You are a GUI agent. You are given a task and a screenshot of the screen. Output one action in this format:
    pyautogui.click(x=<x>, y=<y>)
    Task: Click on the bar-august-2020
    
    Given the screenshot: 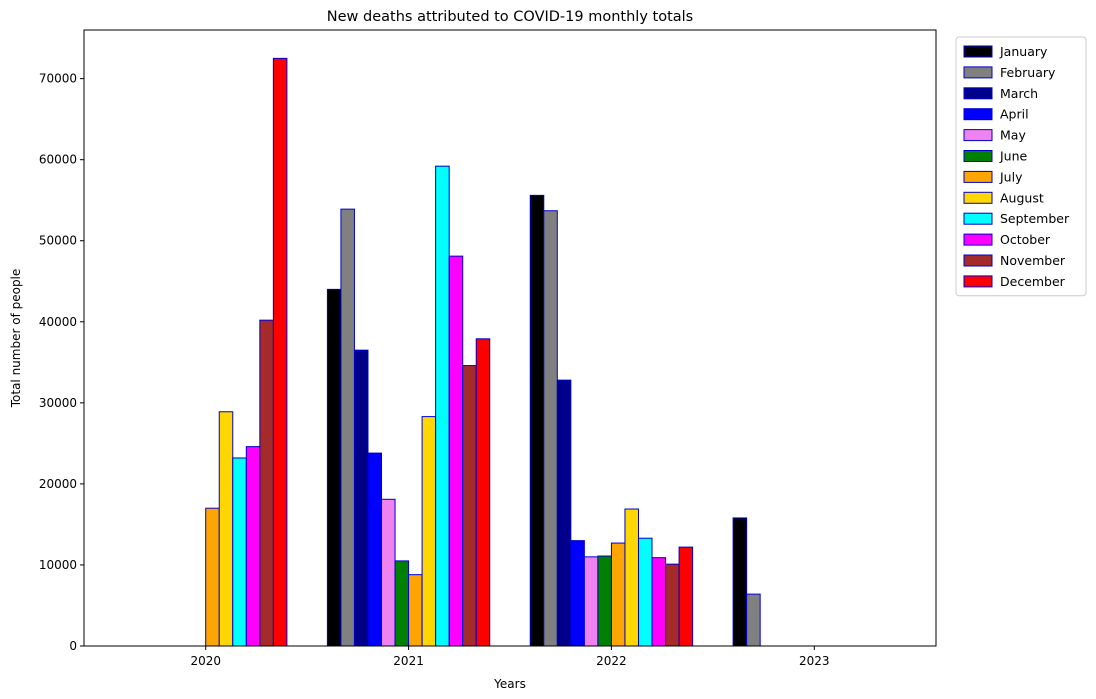 What is the action you would take?
    pyautogui.click(x=226, y=529)
    